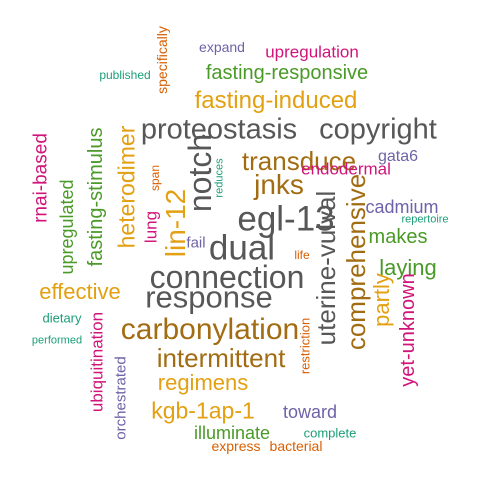 The height and width of the screenshot is (500, 500). I want to click on word-expand: expand, so click(222, 47).